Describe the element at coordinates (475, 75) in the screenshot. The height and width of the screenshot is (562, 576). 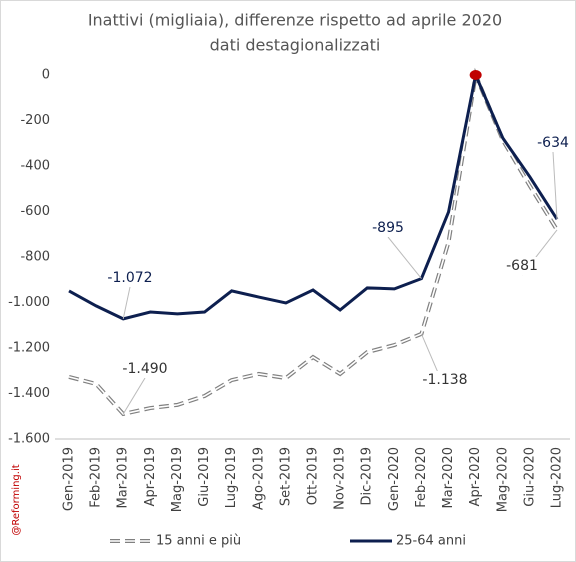
I see `highlight-point` at that location.